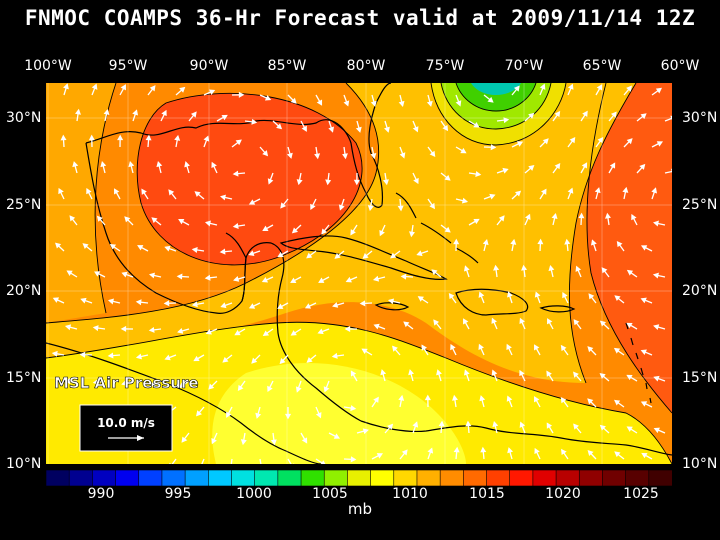 The height and width of the screenshot is (540, 720). What do you see at coordinates (445, 66) in the screenshot?
I see `lon-label: 75°W` at bounding box center [445, 66].